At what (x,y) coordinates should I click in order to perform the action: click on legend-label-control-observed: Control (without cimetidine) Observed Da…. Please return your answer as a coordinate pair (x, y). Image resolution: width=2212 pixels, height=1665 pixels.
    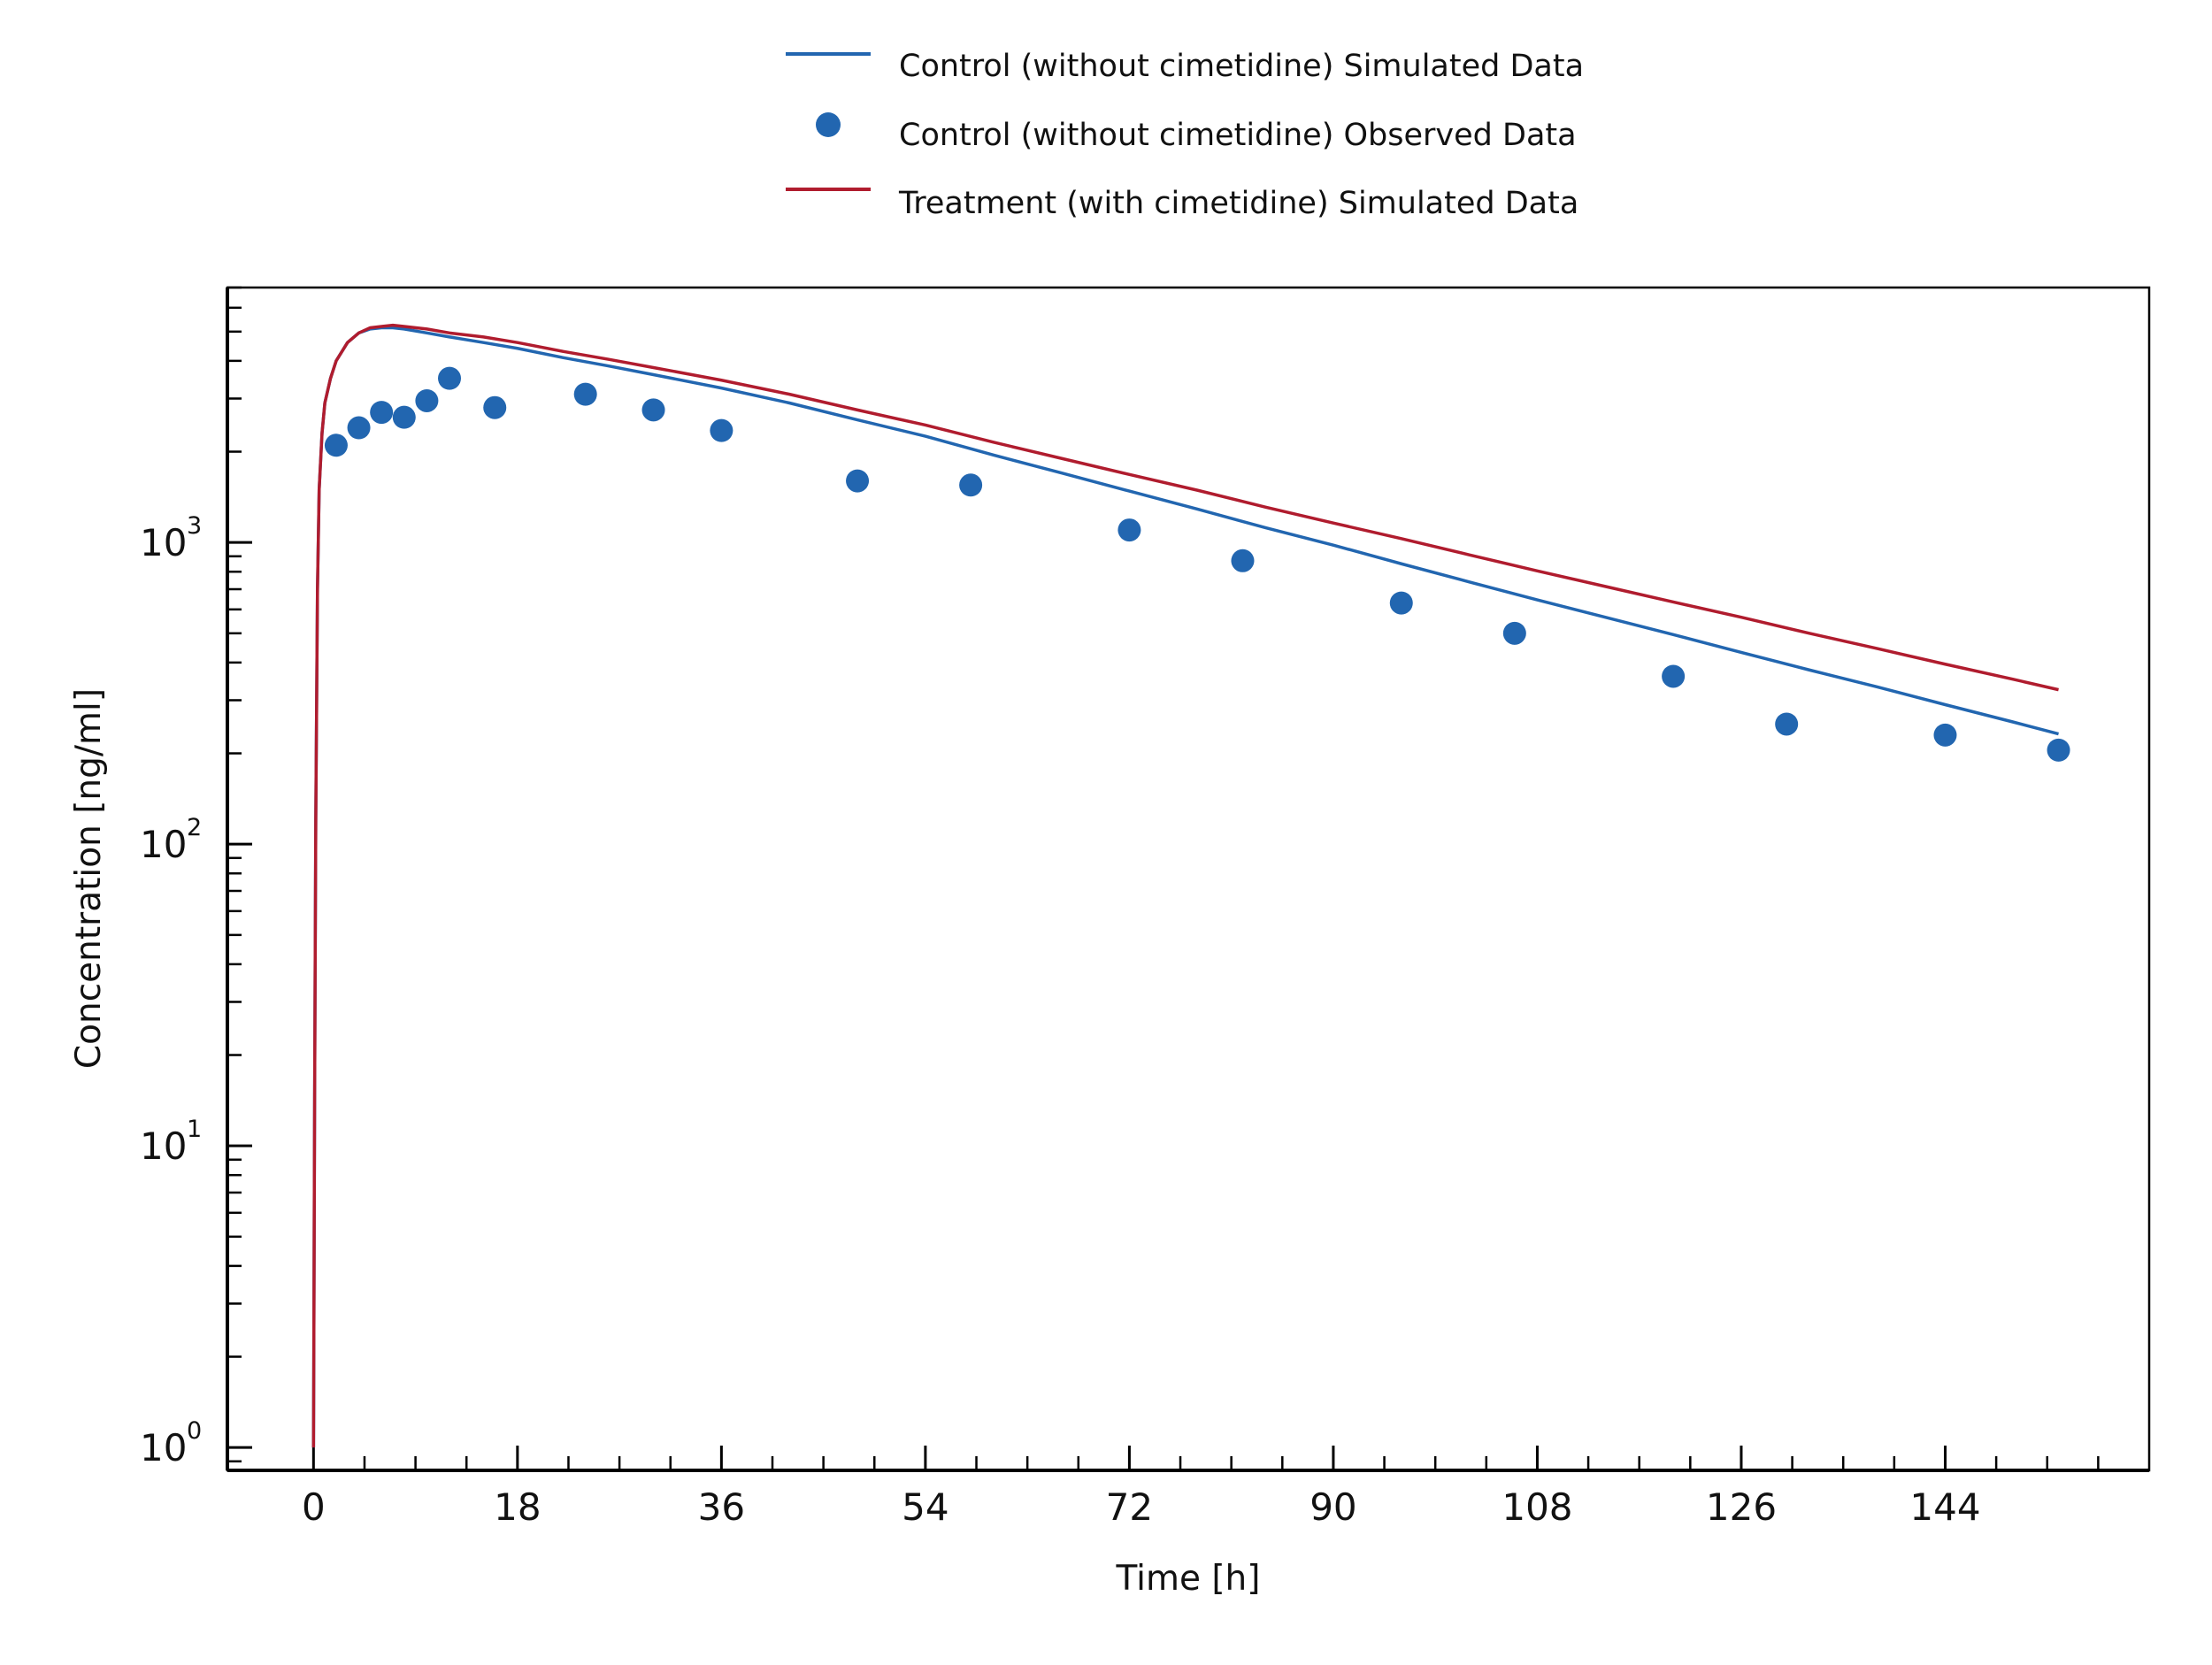
    Looking at the image, I should click on (1238, 135).